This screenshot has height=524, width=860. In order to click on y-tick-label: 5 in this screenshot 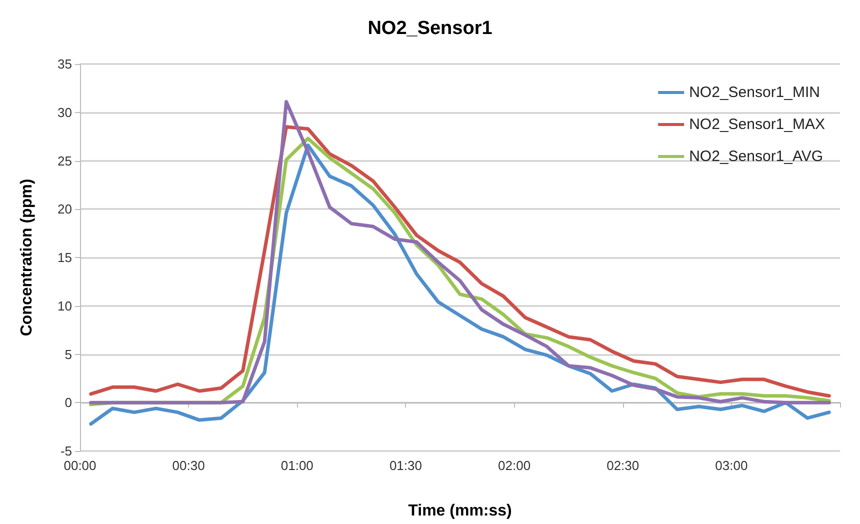, I will do `click(68, 354)`.